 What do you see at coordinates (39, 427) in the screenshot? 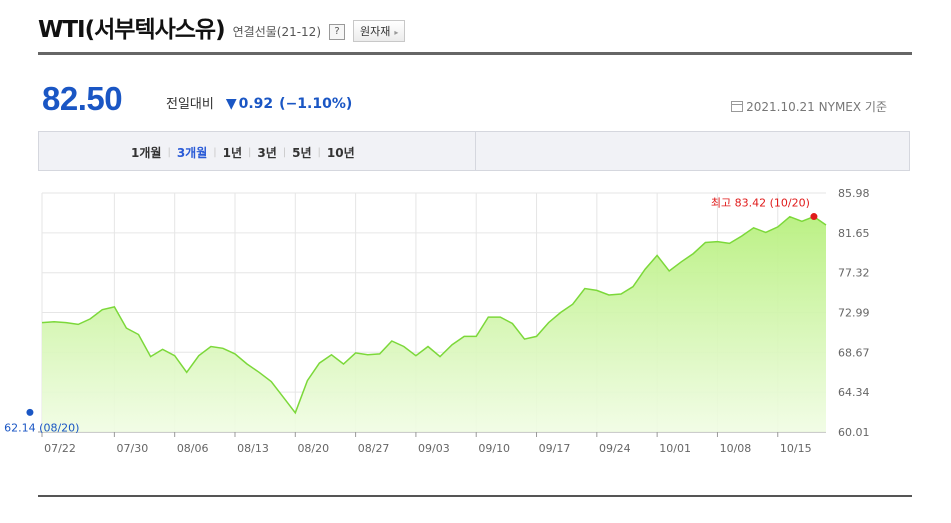
I see `low-label: 최저 62.14 (08/20)` at bounding box center [39, 427].